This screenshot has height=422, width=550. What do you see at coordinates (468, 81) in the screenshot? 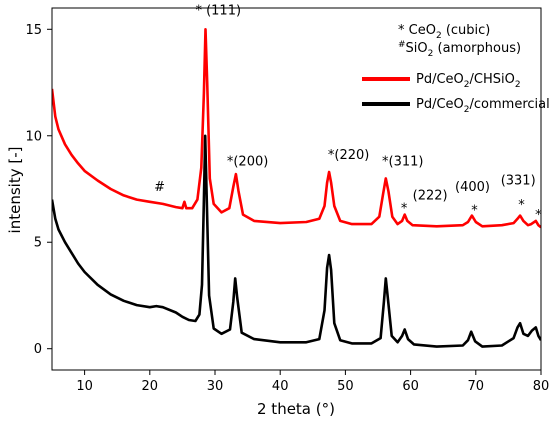
I see `legend-label-1: Pd/CeO2/CHSiO2` at bounding box center [468, 81].